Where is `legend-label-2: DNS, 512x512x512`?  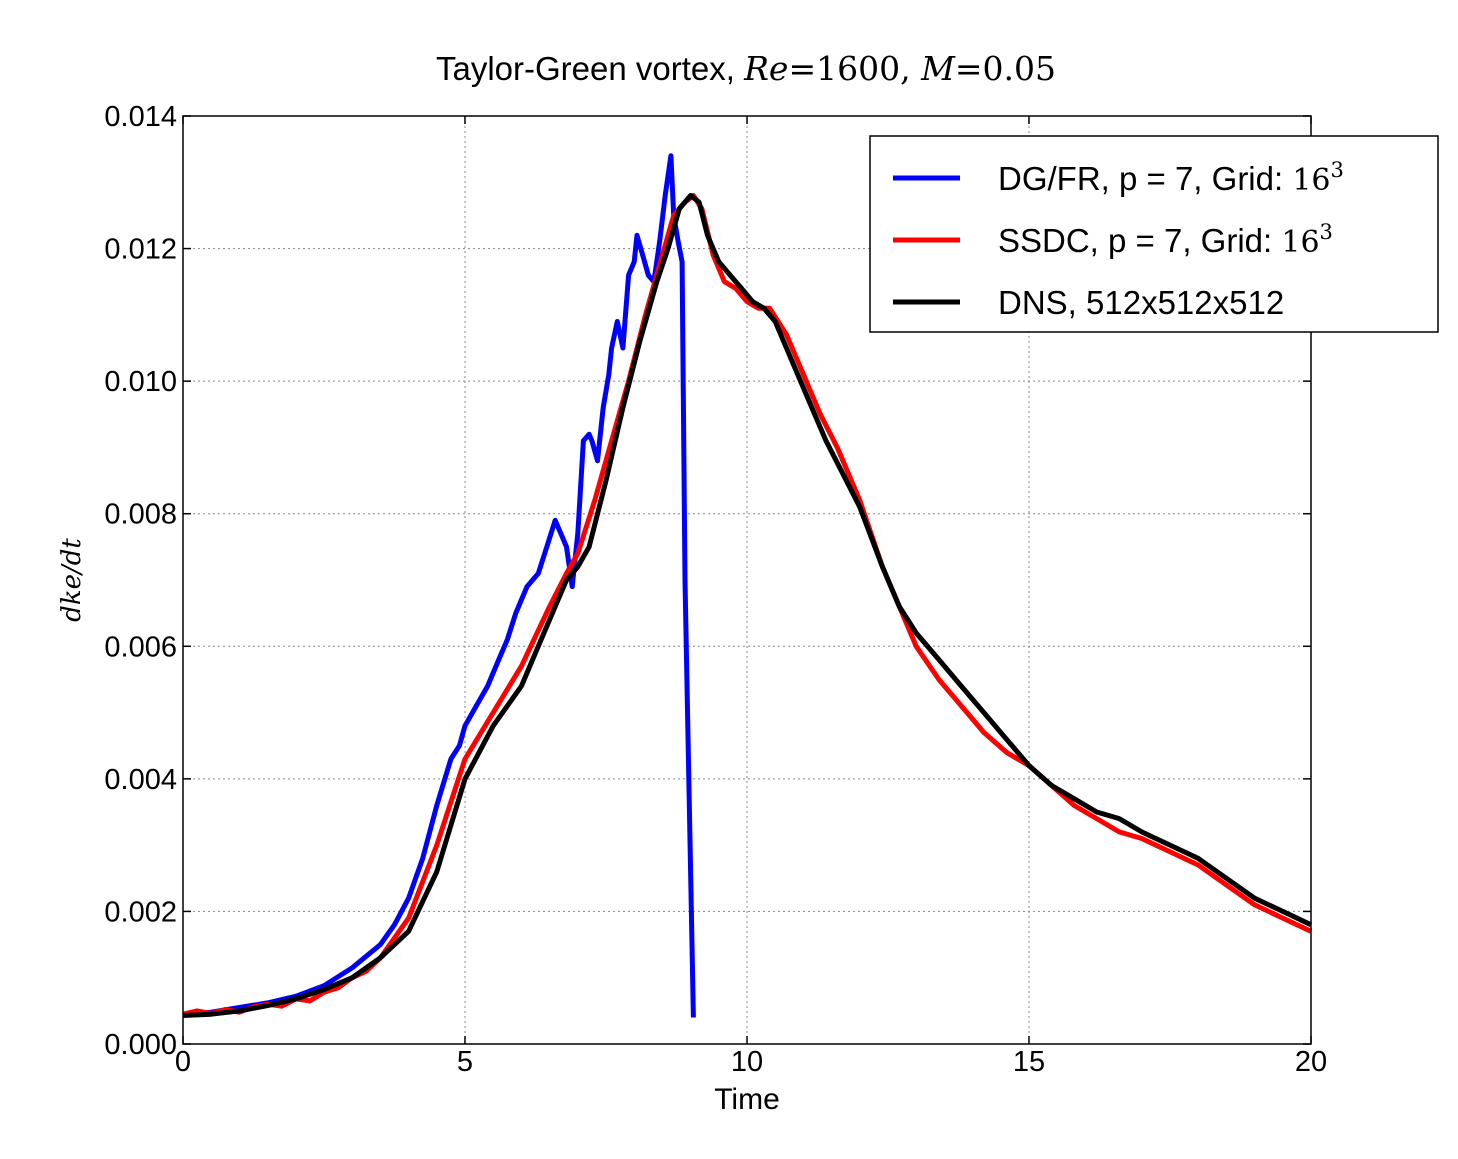
legend-label-2: DNS, 512x512x512 is located at coordinates (1141, 302).